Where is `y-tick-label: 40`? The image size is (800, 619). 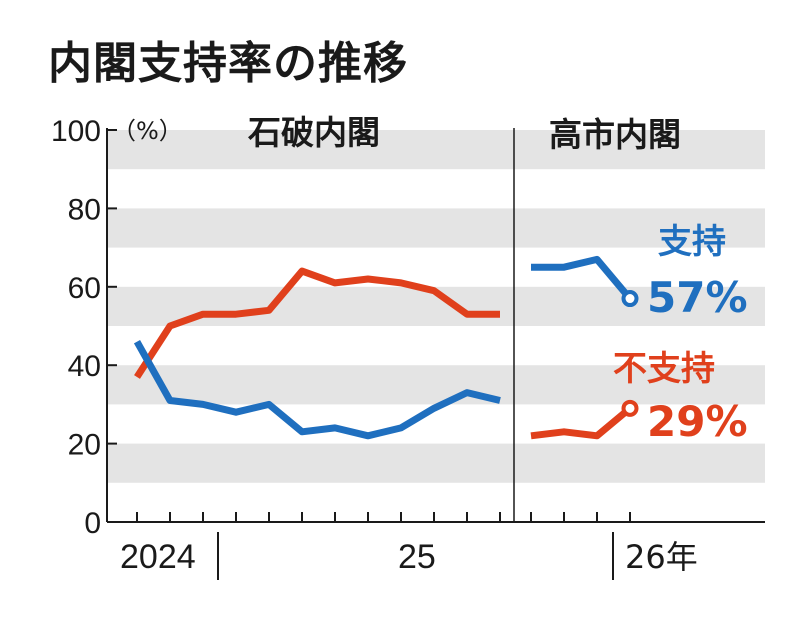 y-tick-label: 40 is located at coordinates (84, 366).